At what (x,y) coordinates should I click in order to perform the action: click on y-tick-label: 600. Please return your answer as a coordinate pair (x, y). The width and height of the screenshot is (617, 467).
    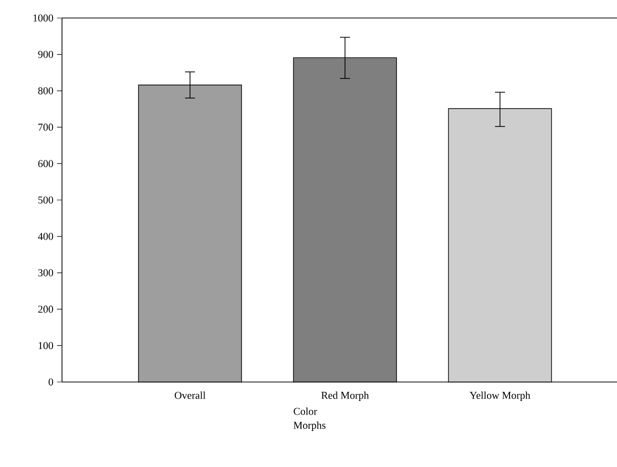
    Looking at the image, I should click on (46, 164).